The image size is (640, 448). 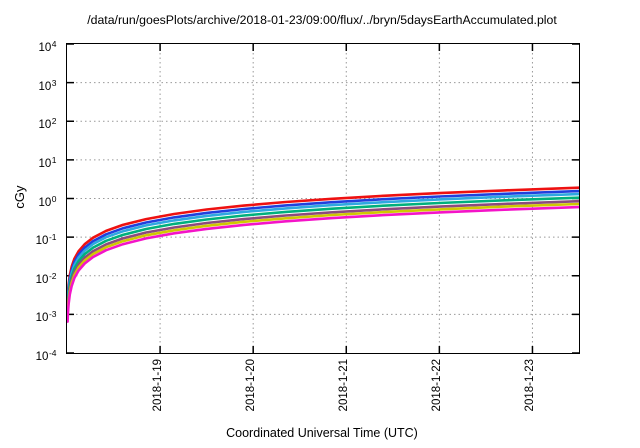 I want to click on x-tick-label: 2018-1-22, so click(x=437, y=385).